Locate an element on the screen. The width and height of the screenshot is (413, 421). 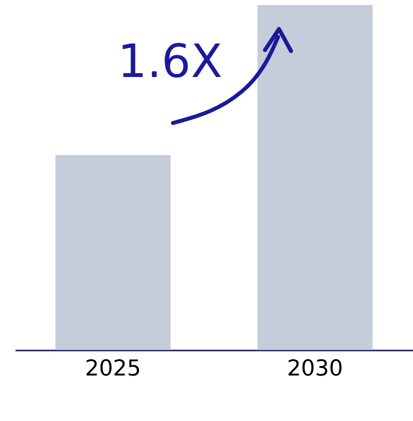
x-tick-label: 2030 is located at coordinates (315, 369).